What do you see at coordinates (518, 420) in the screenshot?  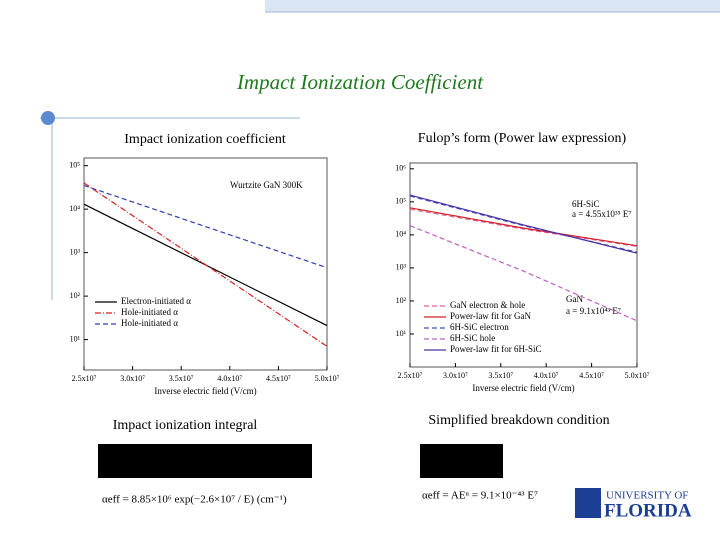 I see `caption: Simplified breakdown condition` at bounding box center [518, 420].